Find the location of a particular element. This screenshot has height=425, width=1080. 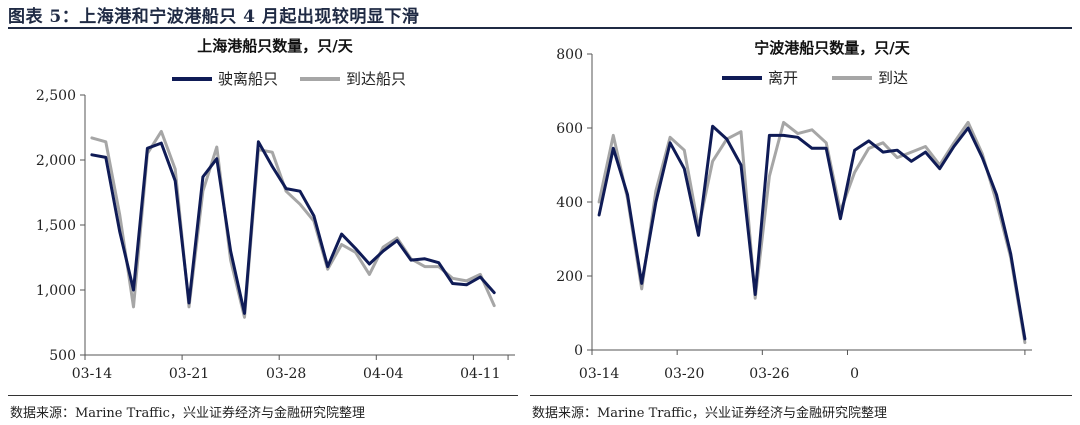

source-note-right: 数据来源：Marine Traffic，兴业证券经济与金融研究院整理 is located at coordinates (709, 413).